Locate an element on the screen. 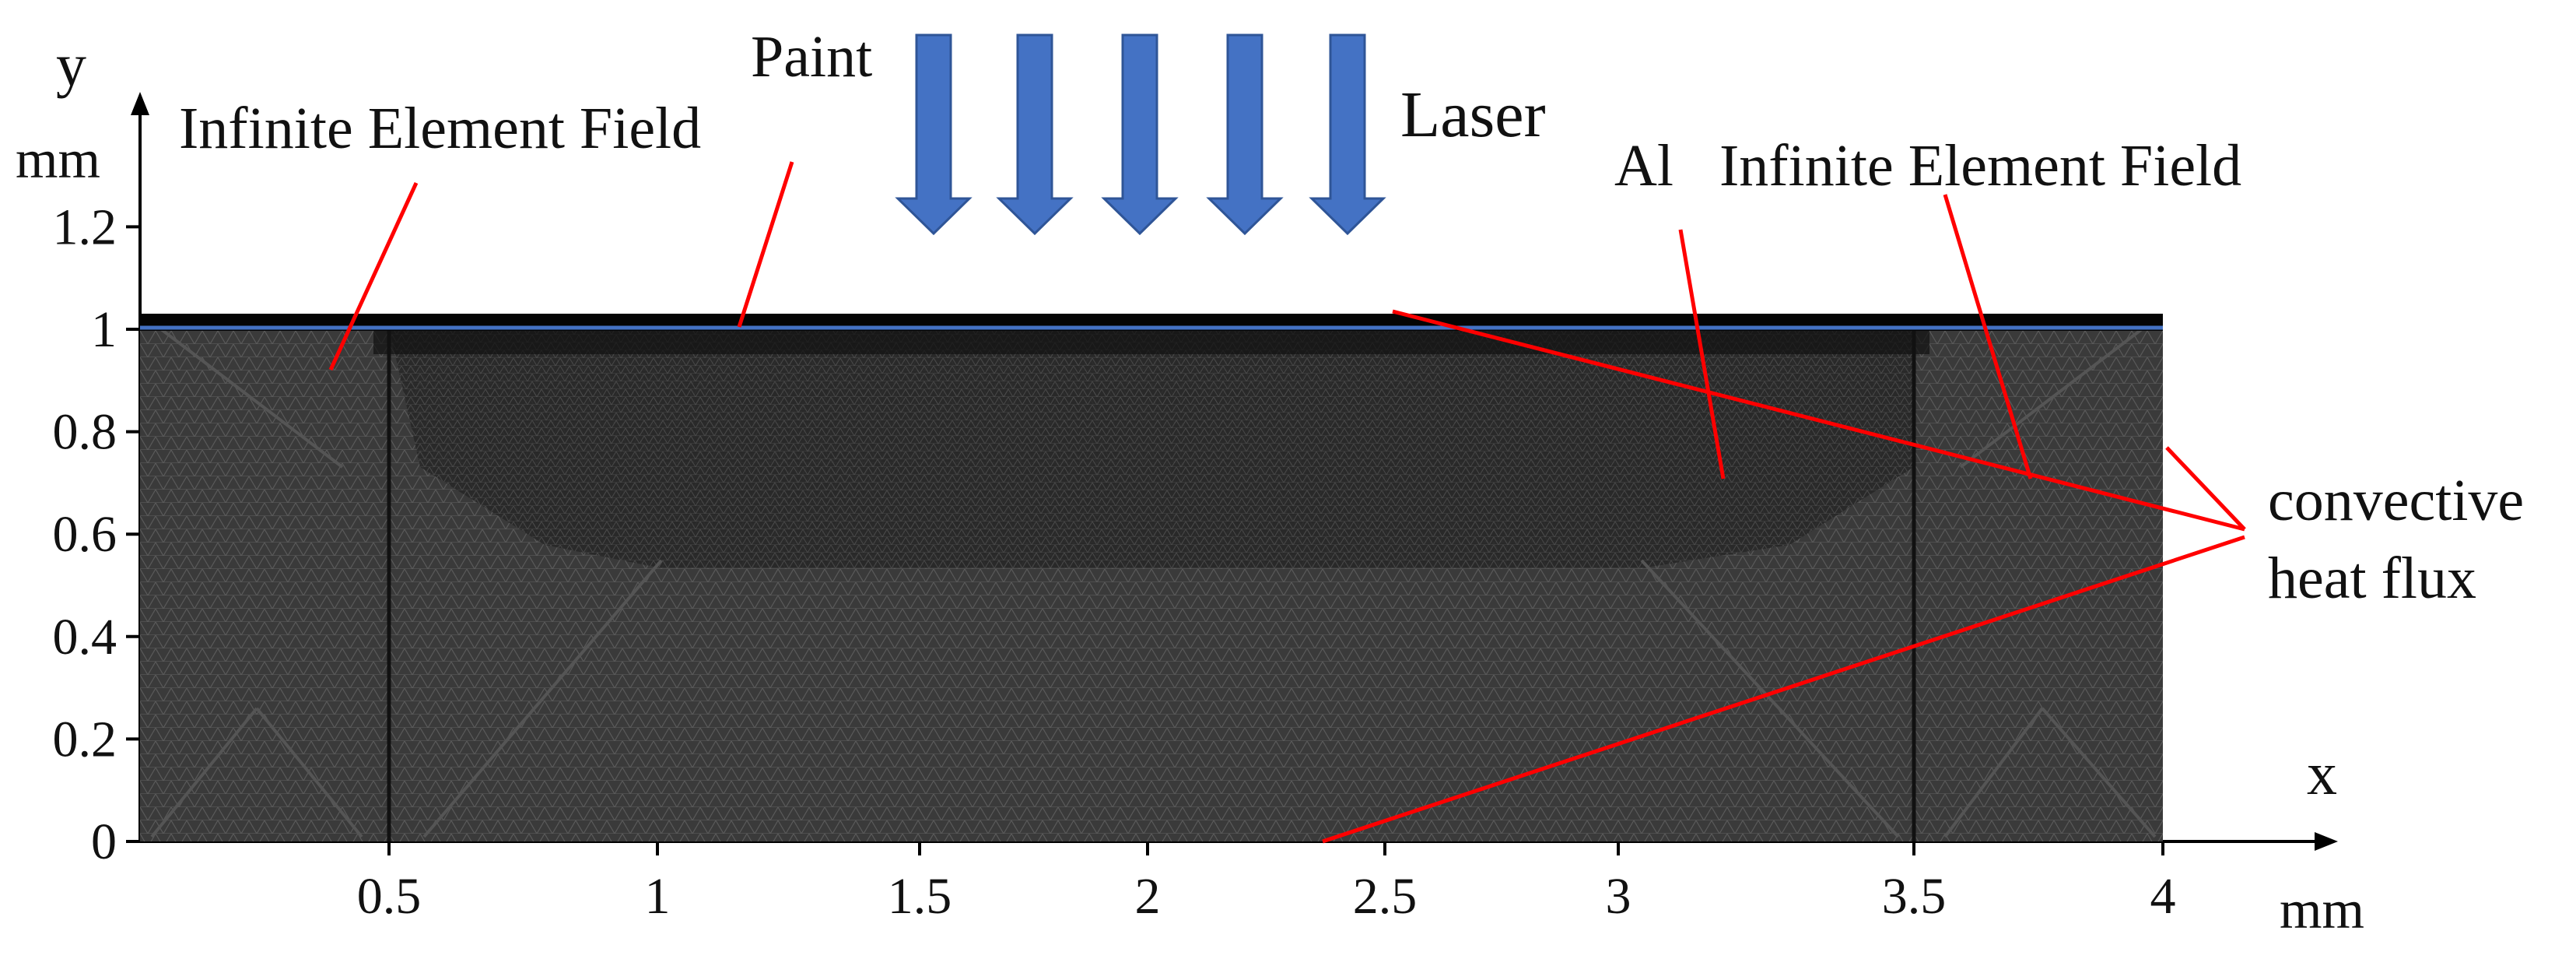  refined-mesh-zone is located at coordinates (1151, 448).